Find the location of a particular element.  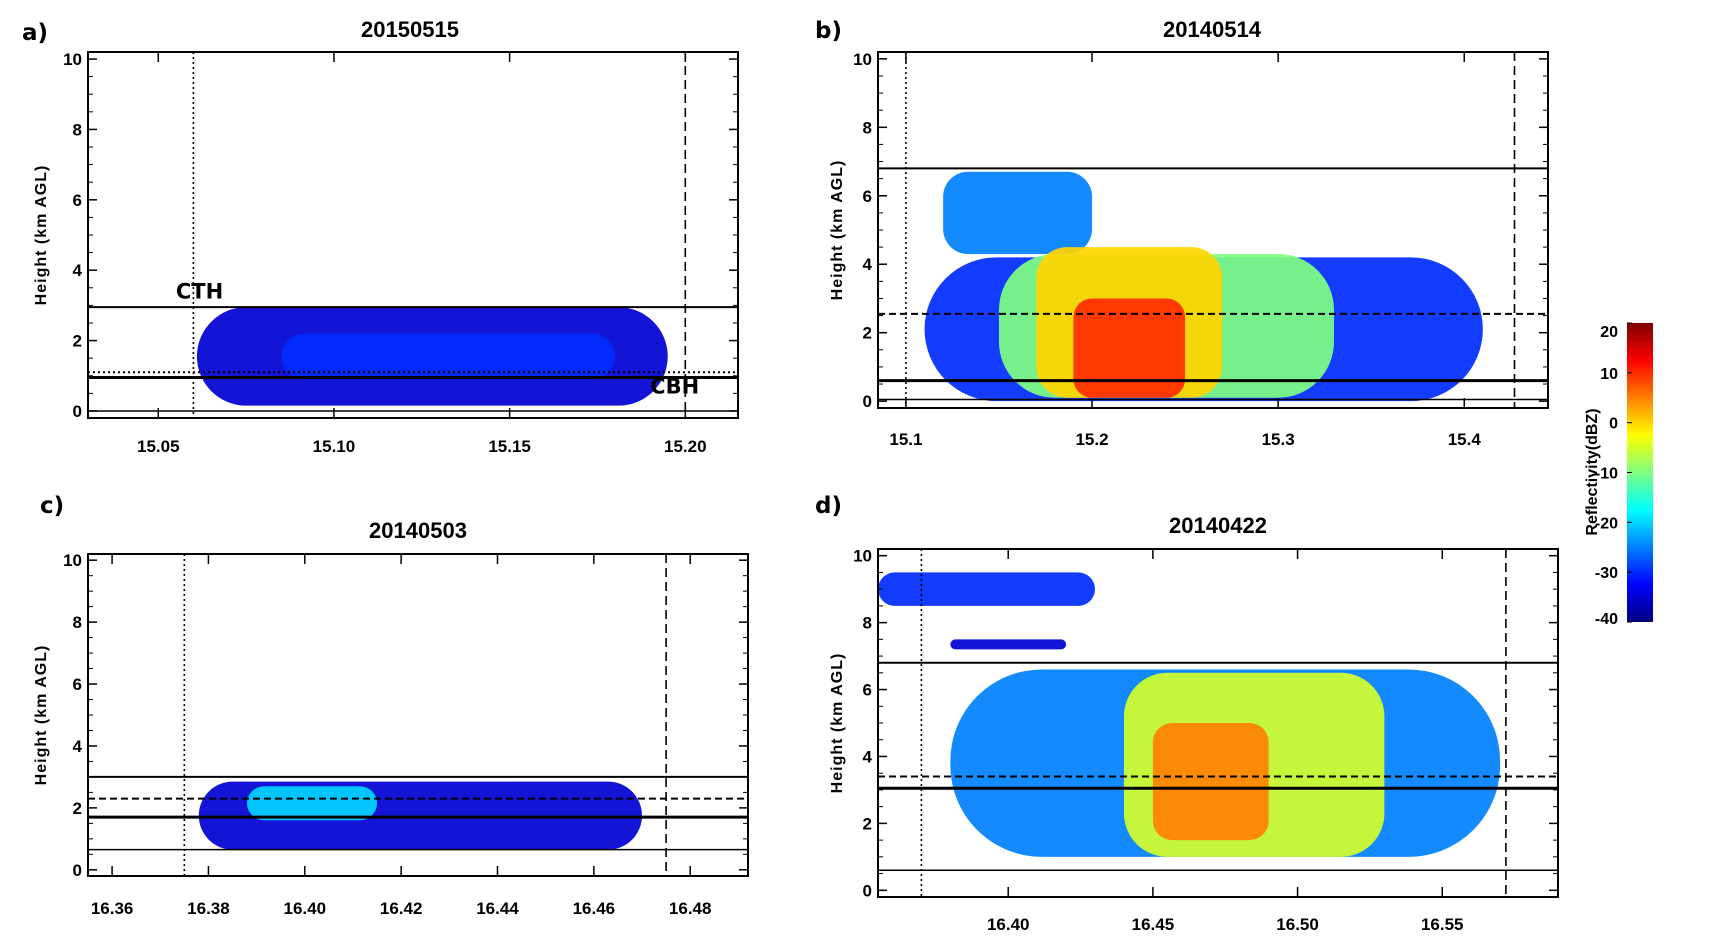

x-tick-label: 16.50 is located at coordinates (1297, 924).